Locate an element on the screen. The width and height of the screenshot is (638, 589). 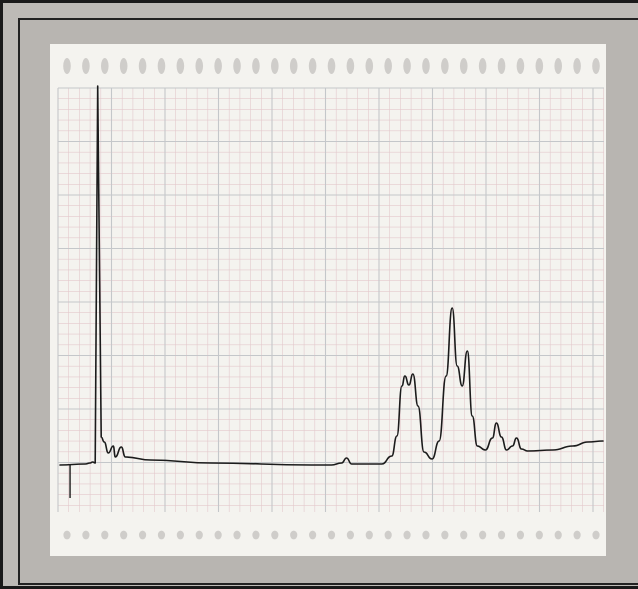
sprocket-holes-bottom is located at coordinates (331, 535).